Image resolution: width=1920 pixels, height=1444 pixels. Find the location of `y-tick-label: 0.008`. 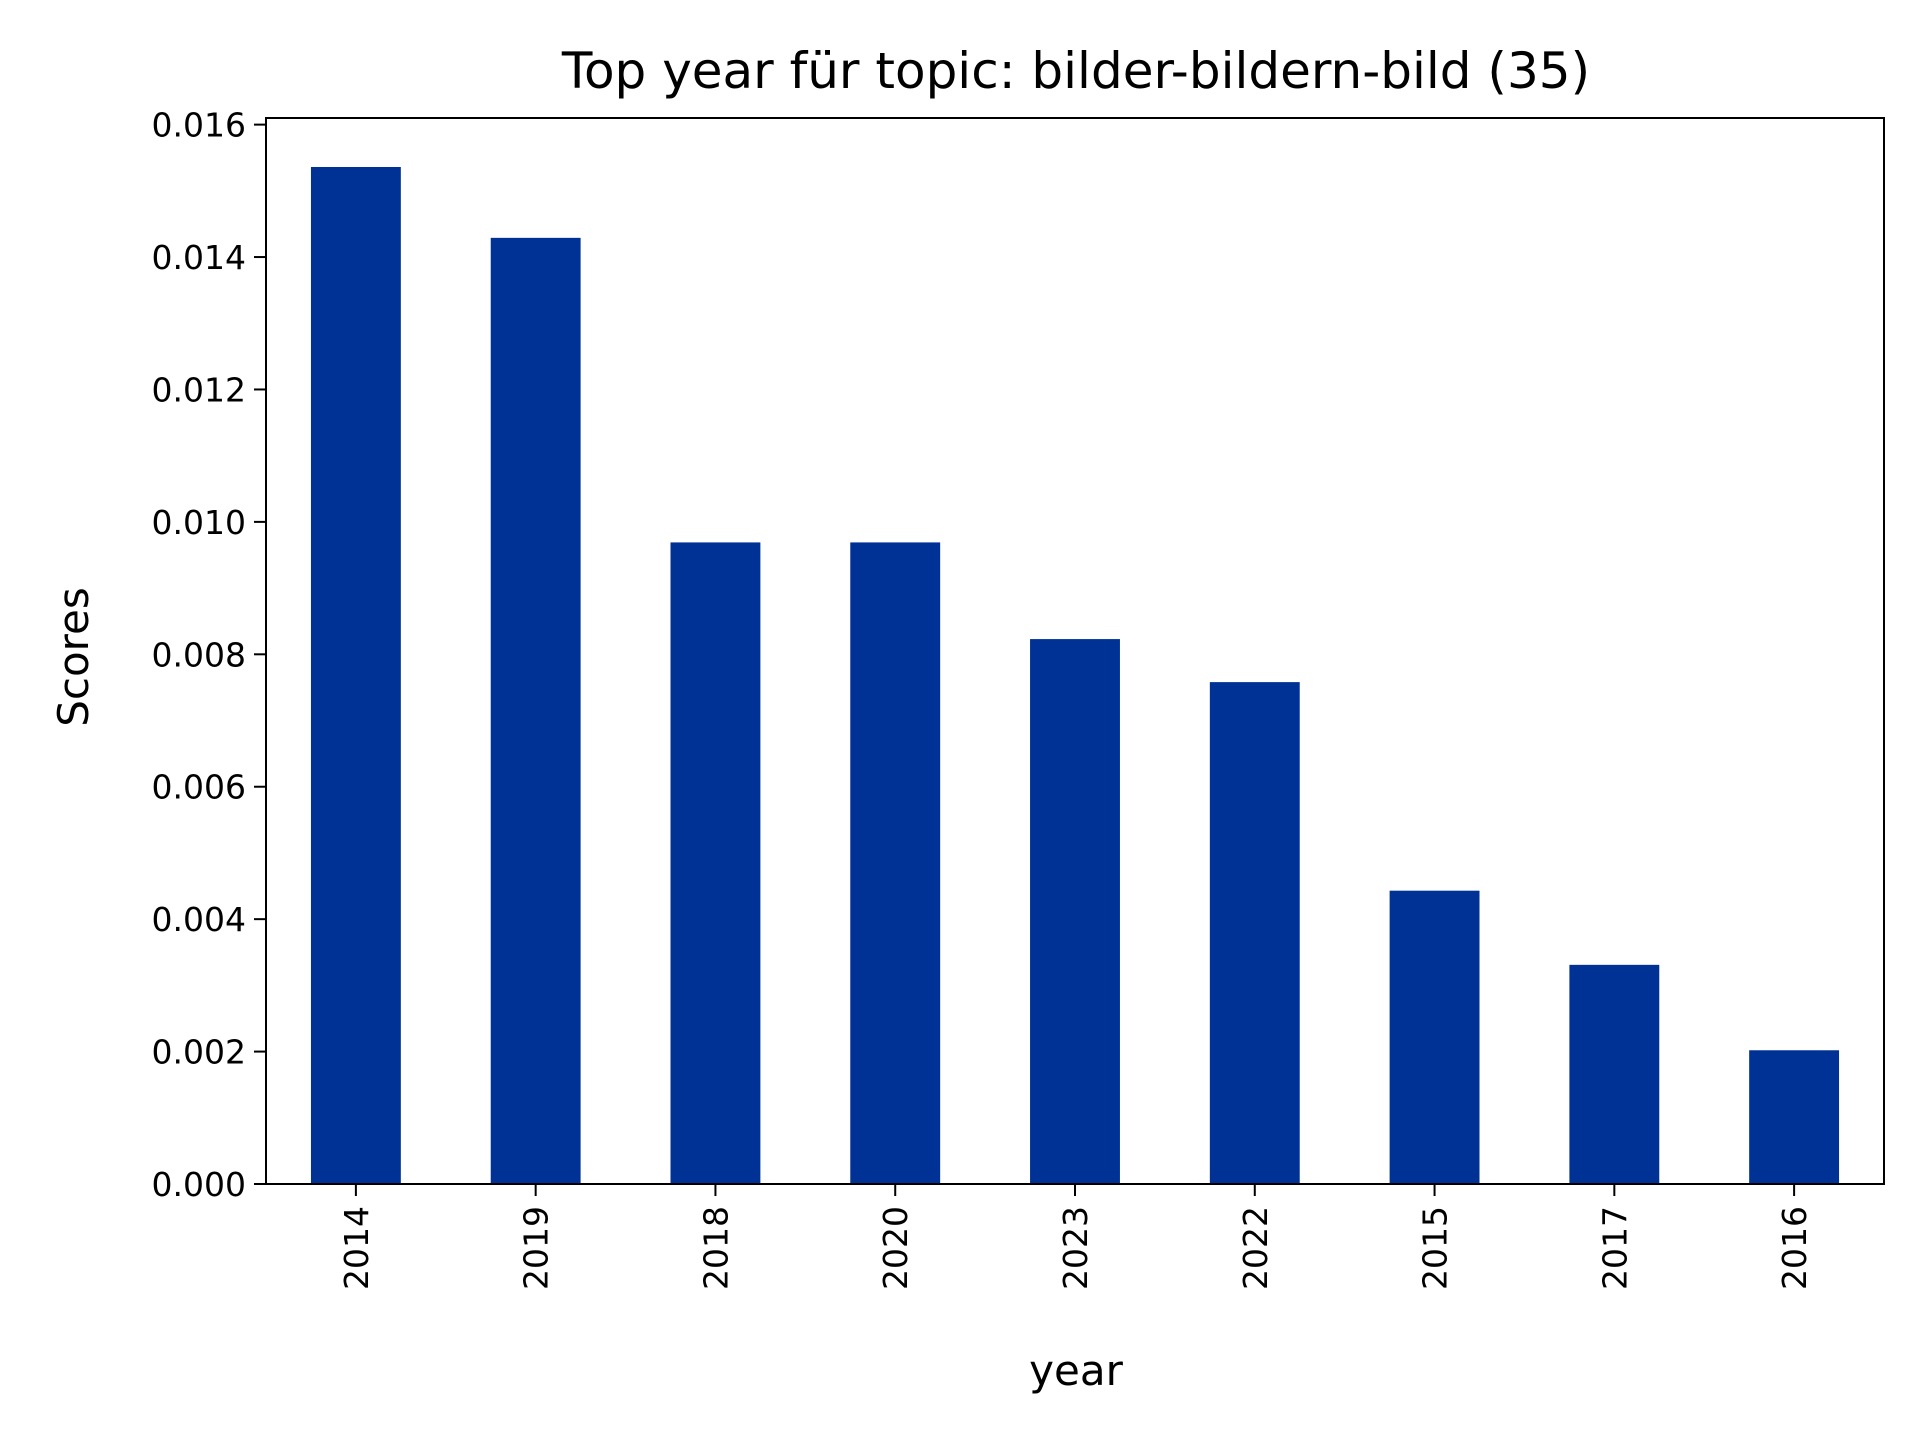

y-tick-label: 0.008 is located at coordinates (199, 654).